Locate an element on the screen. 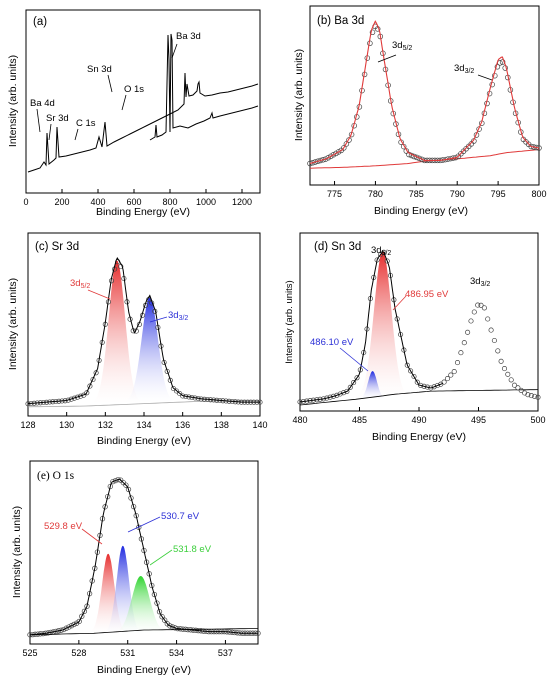  x-tick-label: 600 is located at coordinates (133, 202).